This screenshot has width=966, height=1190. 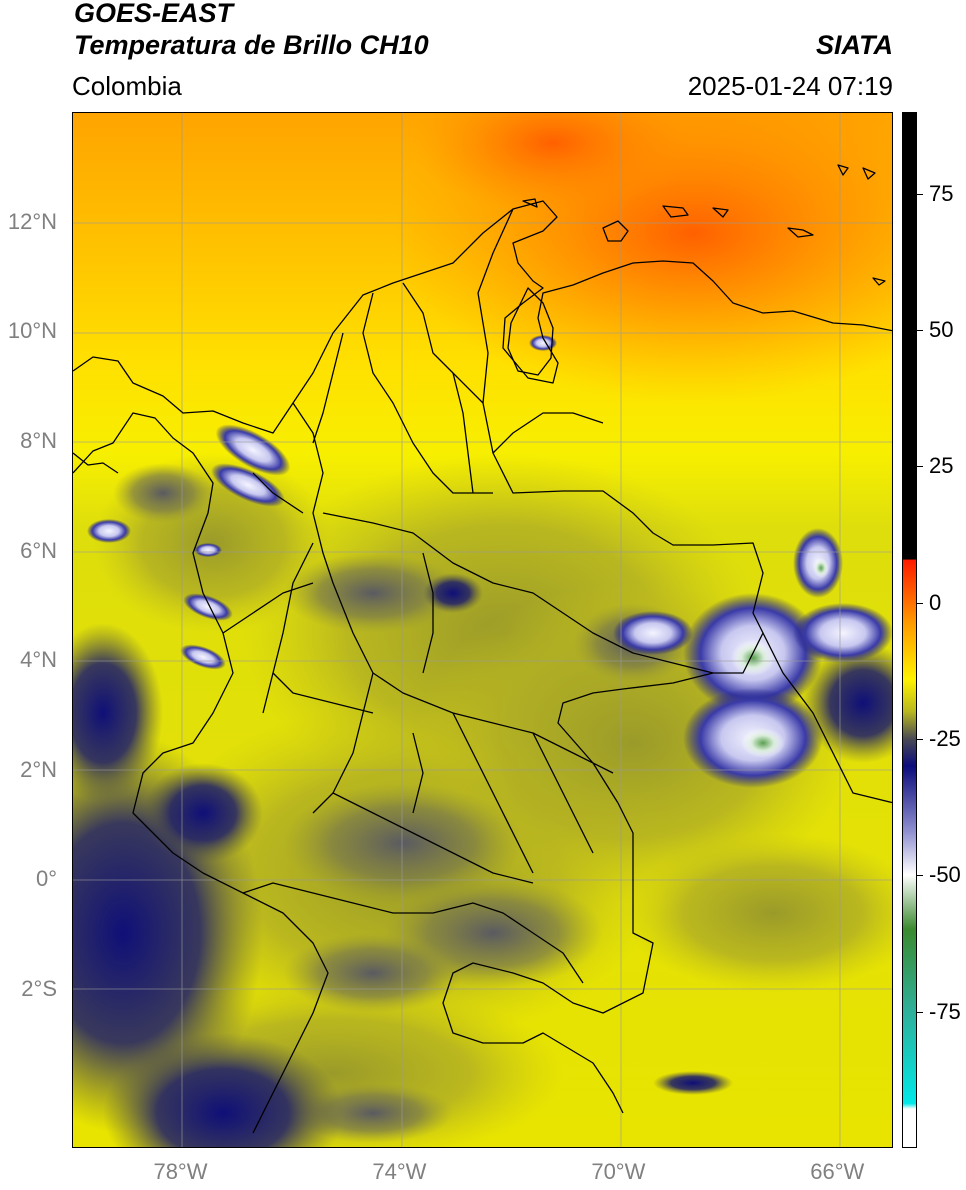 I want to click on colorbar-tick-label: -75, so click(x=945, y=1011).